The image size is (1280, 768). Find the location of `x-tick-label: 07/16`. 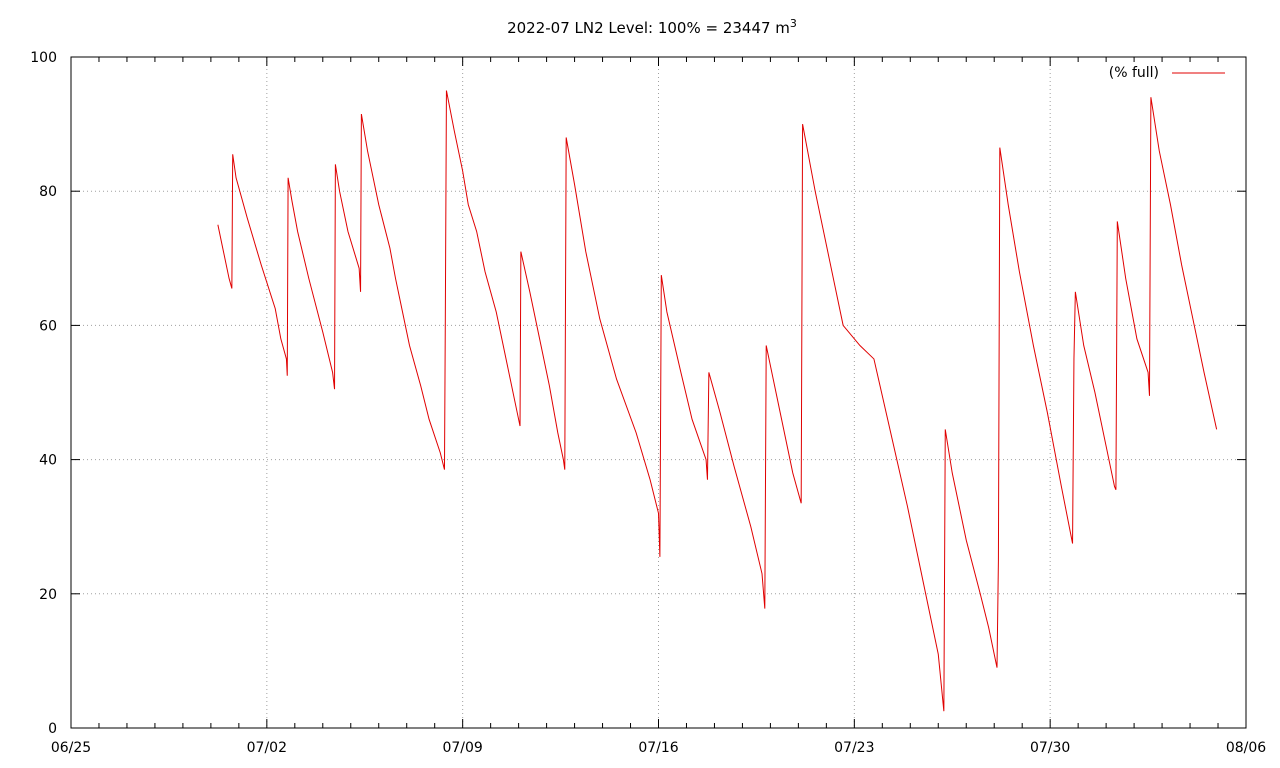

x-tick-label: 07/16 is located at coordinates (658, 748).